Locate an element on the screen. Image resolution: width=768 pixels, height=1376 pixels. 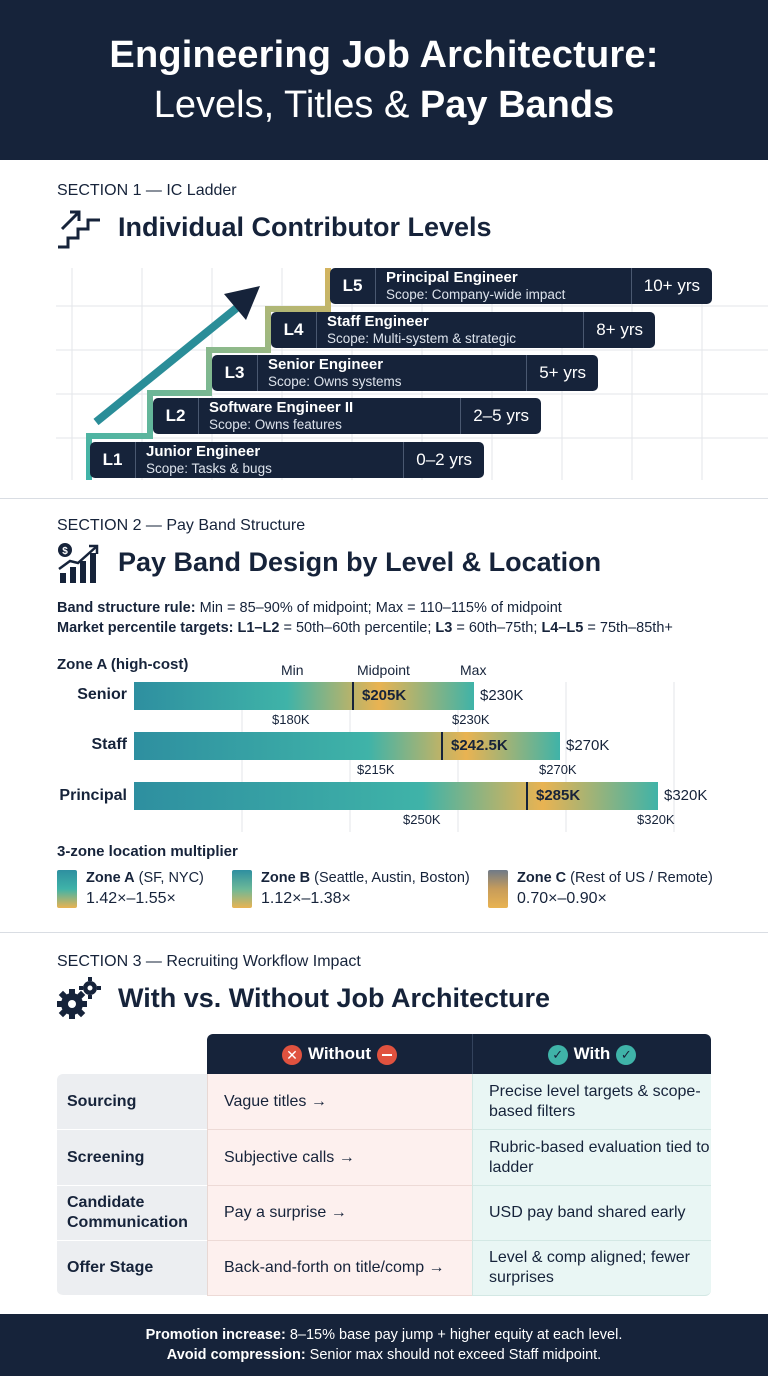
rule-bold: Band structure rule: is located at coordinates (126, 608).